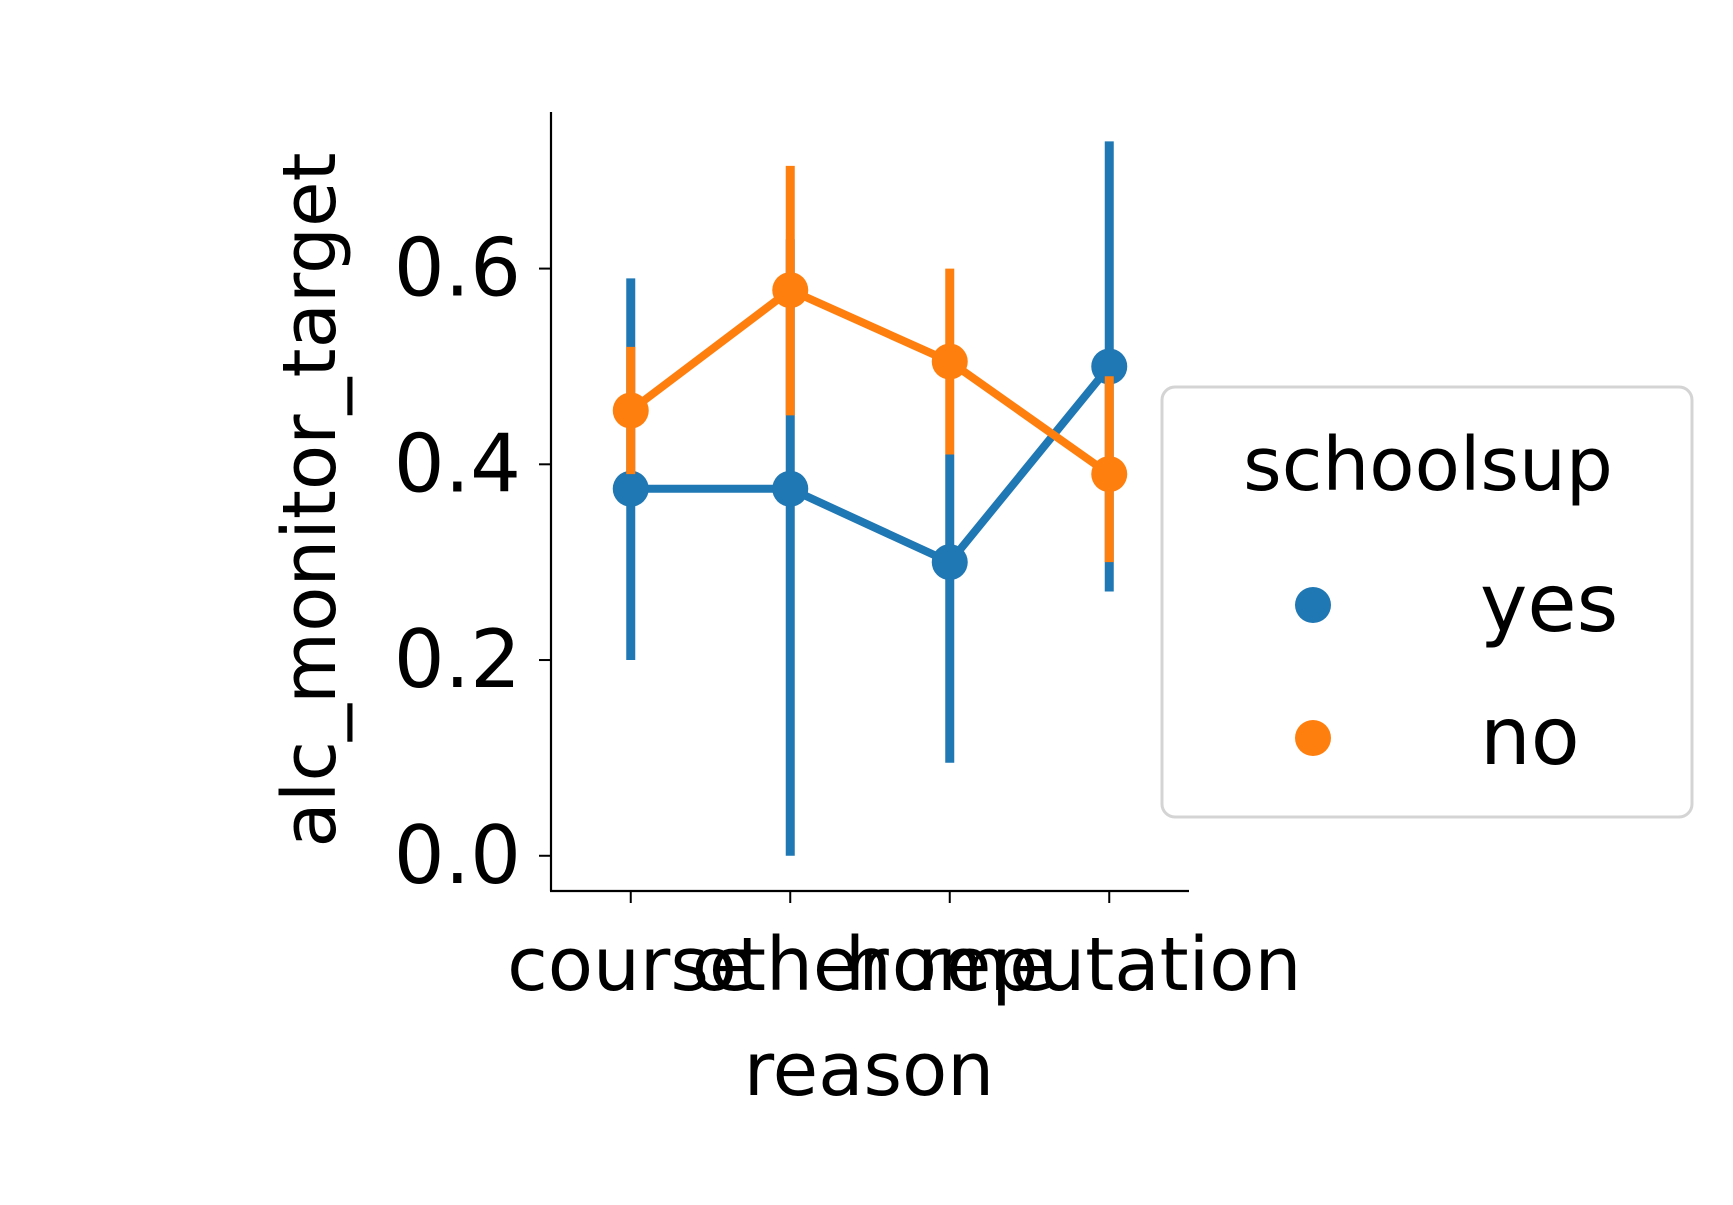 The image size is (1733, 1205). What do you see at coordinates (1109, 965) in the screenshot?
I see `x-tick-label: reputation` at bounding box center [1109, 965].